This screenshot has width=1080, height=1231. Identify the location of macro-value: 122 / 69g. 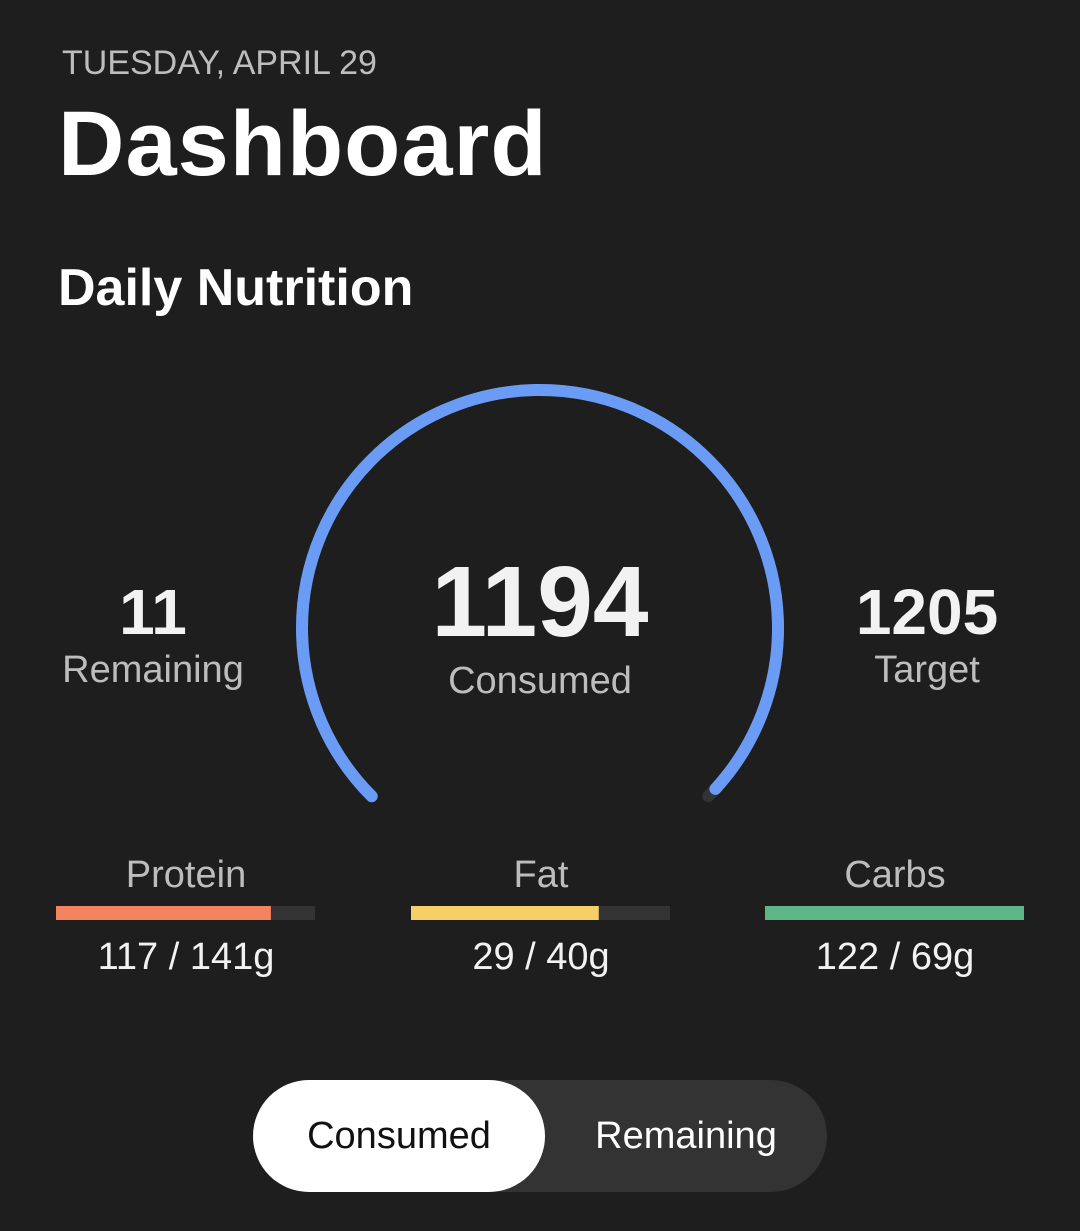
(895, 957).